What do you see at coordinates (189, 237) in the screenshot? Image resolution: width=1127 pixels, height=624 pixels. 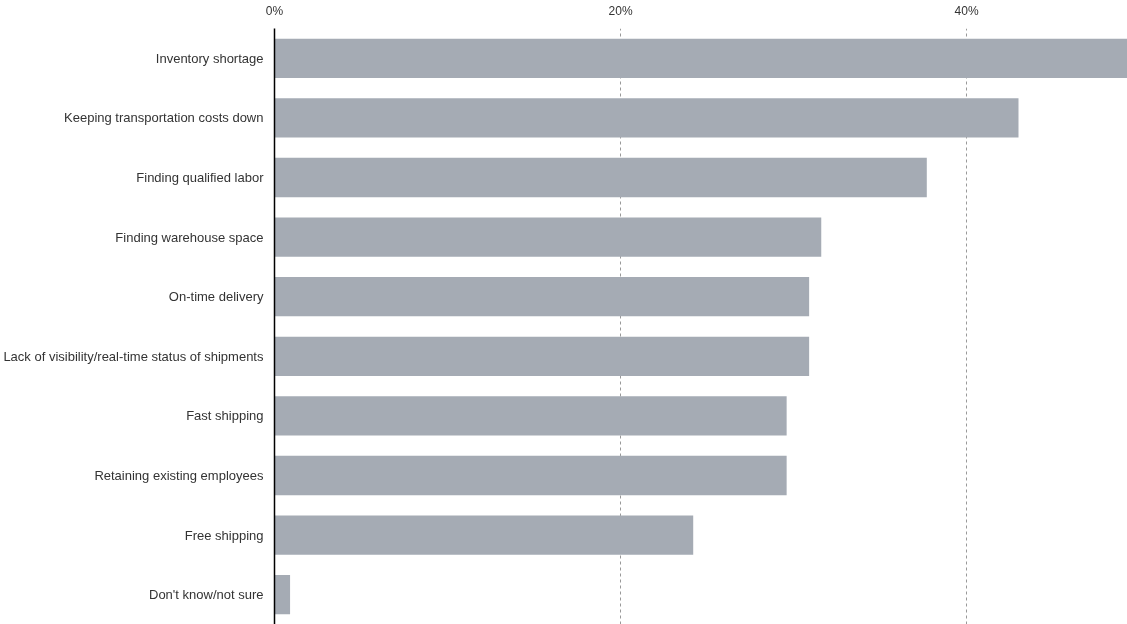 I see `y-tick-label: Finding warehouse space` at bounding box center [189, 237].